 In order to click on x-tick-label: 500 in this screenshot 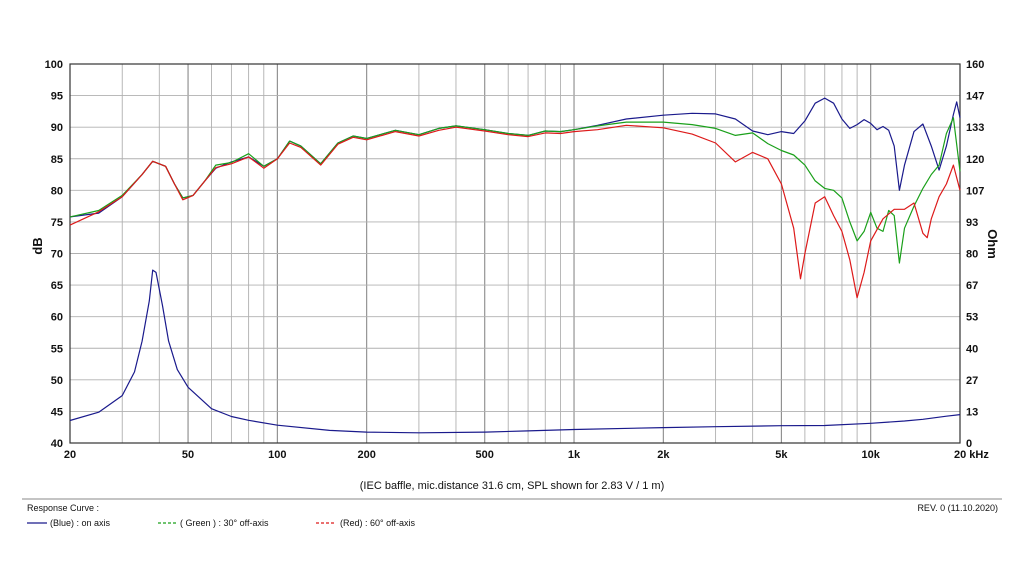, I will do `click(485, 455)`.